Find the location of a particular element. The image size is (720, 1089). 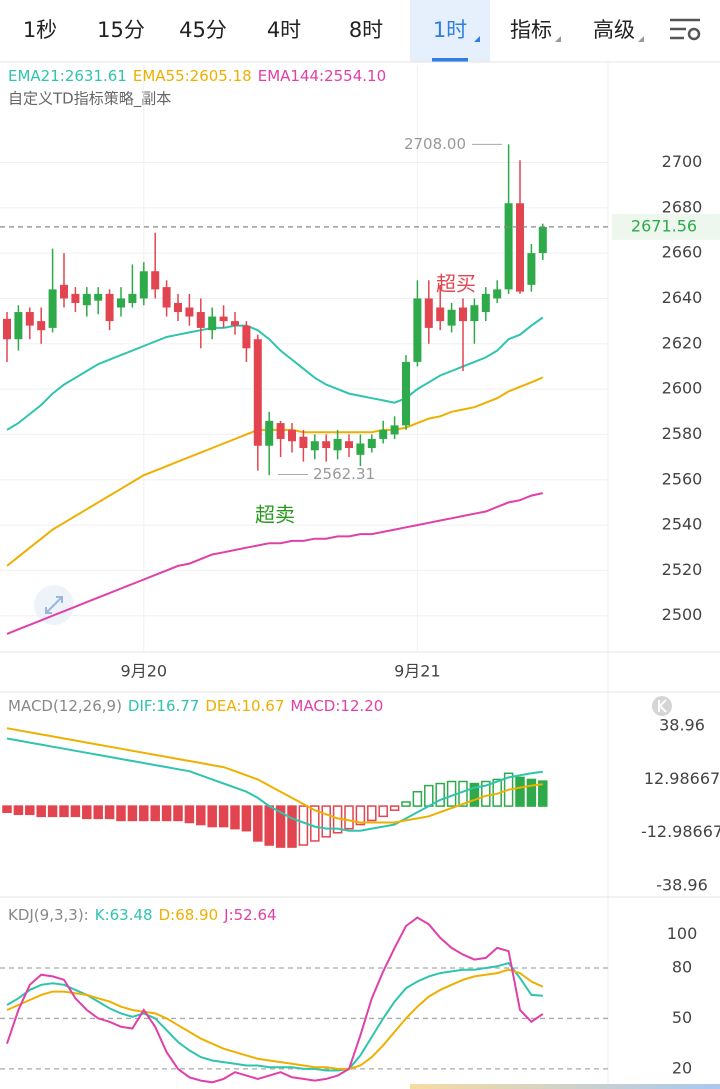

y-tick-label: 38.96 is located at coordinates (682, 725).